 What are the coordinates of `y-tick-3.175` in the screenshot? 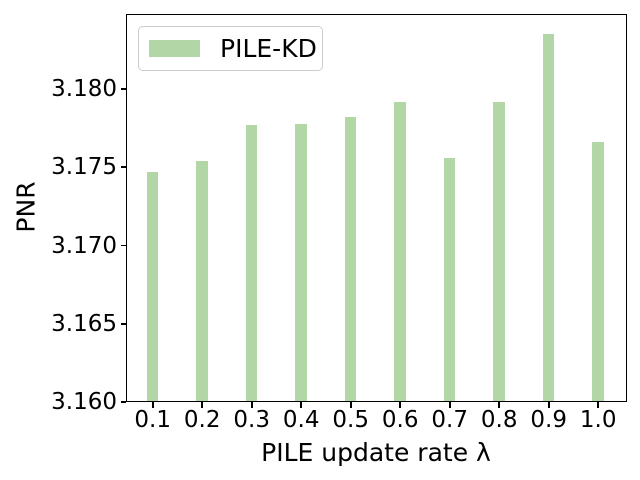 It's located at (123, 167).